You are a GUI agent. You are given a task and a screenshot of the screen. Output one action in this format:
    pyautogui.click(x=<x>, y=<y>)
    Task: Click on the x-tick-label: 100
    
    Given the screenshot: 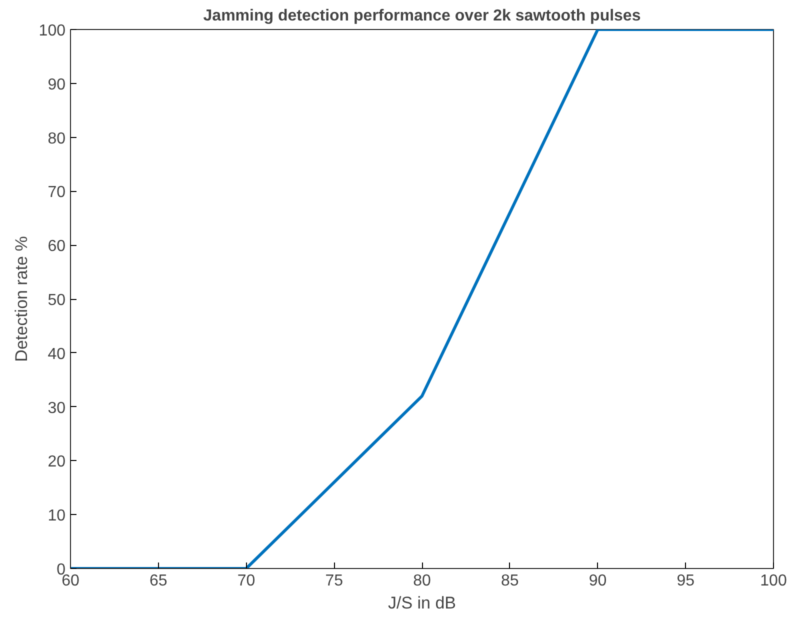 What is the action you would take?
    pyautogui.click(x=773, y=581)
    